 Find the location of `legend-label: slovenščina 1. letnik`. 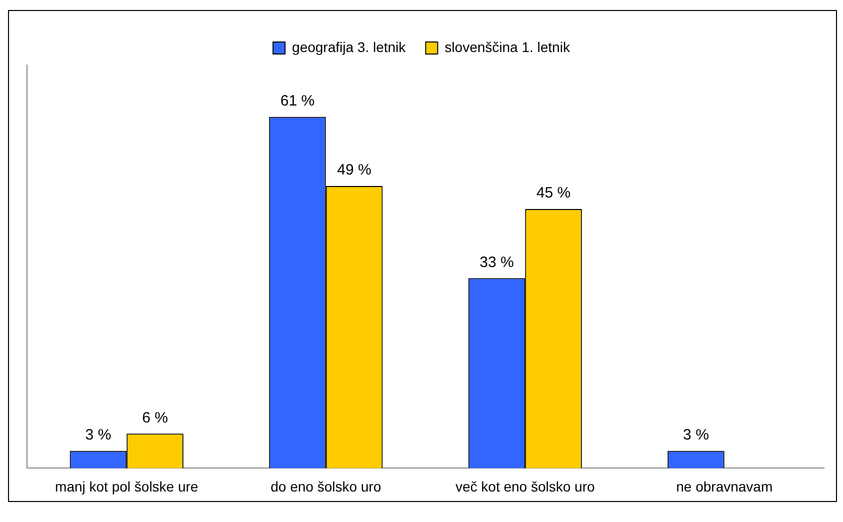

legend-label: slovenščina 1. letnik is located at coordinates (507, 46).